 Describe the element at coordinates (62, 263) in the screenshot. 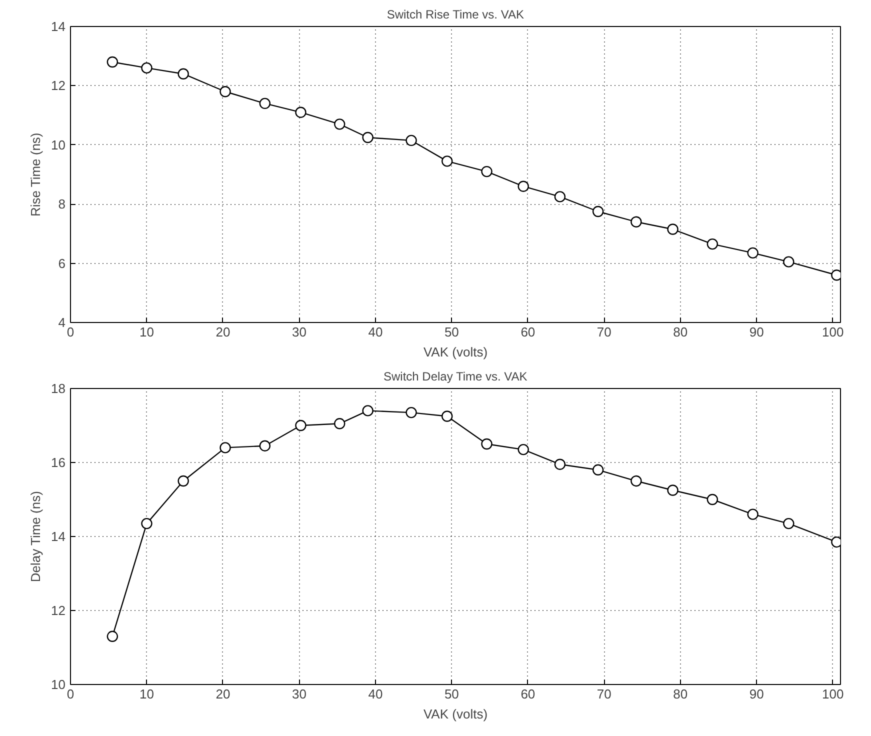

I see `y-tick-label: 6` at that location.